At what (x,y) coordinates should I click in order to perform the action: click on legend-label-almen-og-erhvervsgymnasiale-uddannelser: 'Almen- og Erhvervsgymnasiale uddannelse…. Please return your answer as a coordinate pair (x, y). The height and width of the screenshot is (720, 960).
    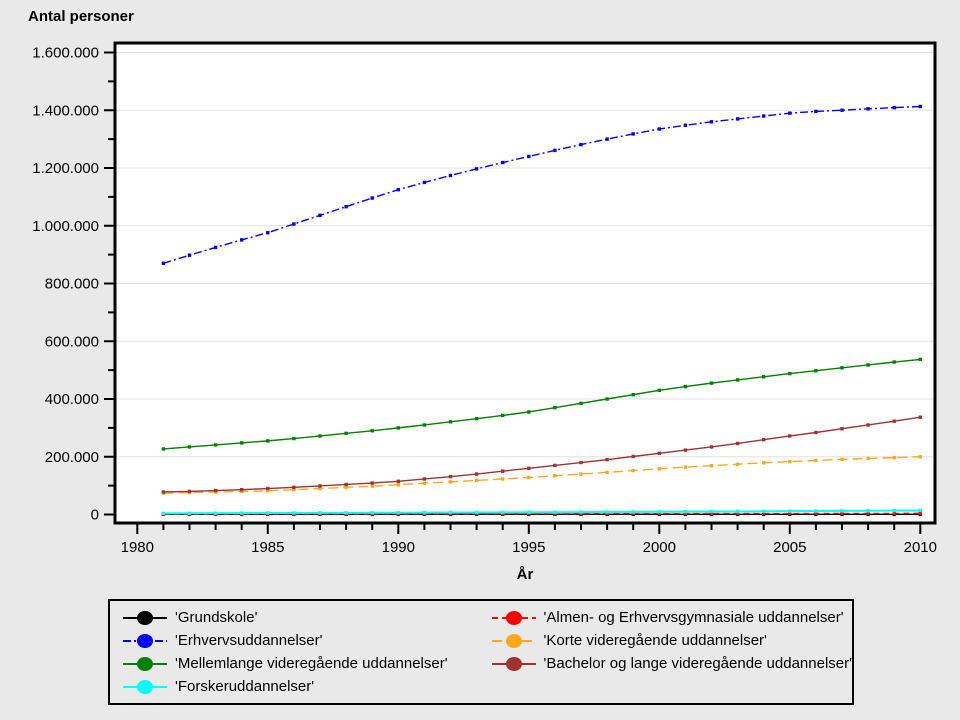
    Looking at the image, I should click on (693, 617).